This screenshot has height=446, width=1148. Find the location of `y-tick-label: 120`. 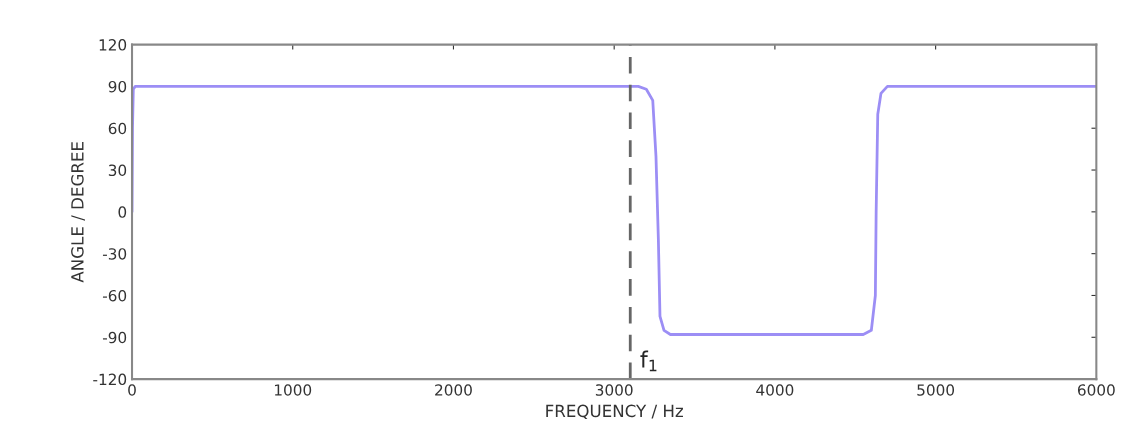

y-tick-label: 120 is located at coordinates (113, 45).